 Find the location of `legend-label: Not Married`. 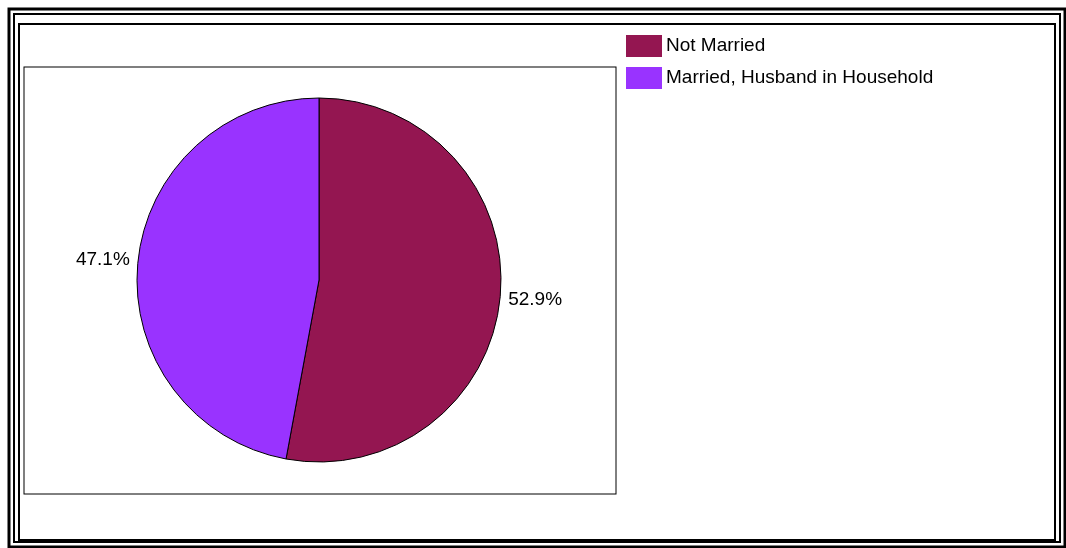

legend-label: Not Married is located at coordinates (716, 45).